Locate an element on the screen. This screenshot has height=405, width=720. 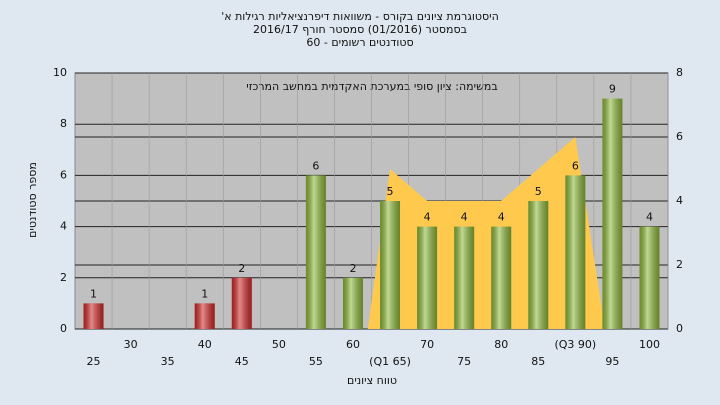
y-tick-label: 6 is located at coordinates (63, 174).